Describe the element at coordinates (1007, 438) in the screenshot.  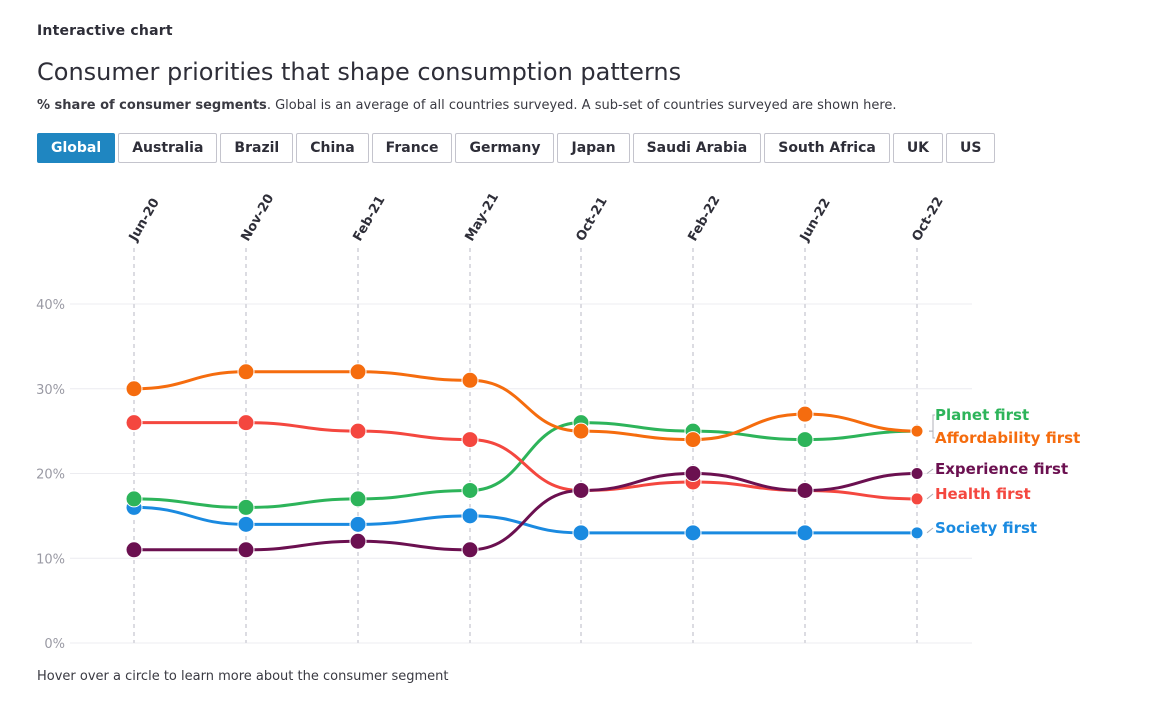
I see `legend-label-affordability-first: Affordability first` at that location.